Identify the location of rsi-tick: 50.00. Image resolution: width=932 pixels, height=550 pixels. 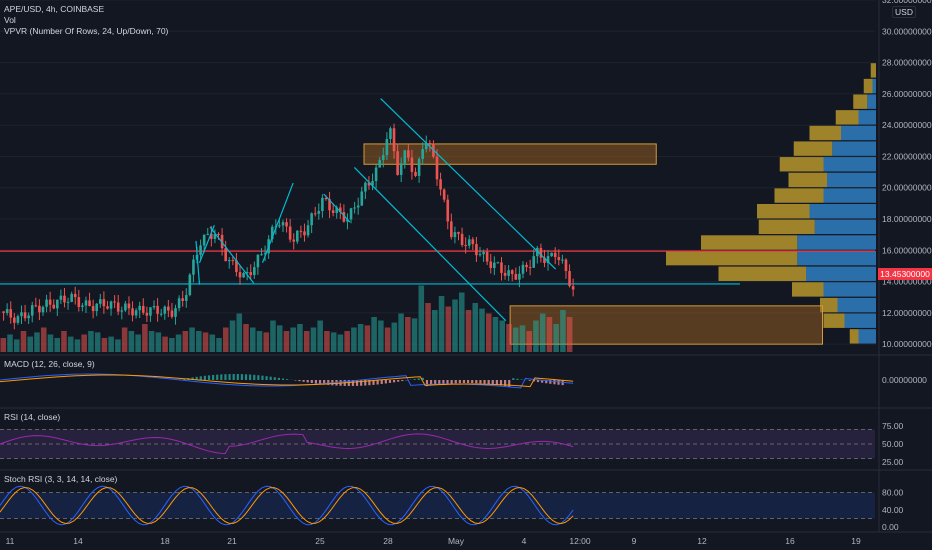
(893, 444).